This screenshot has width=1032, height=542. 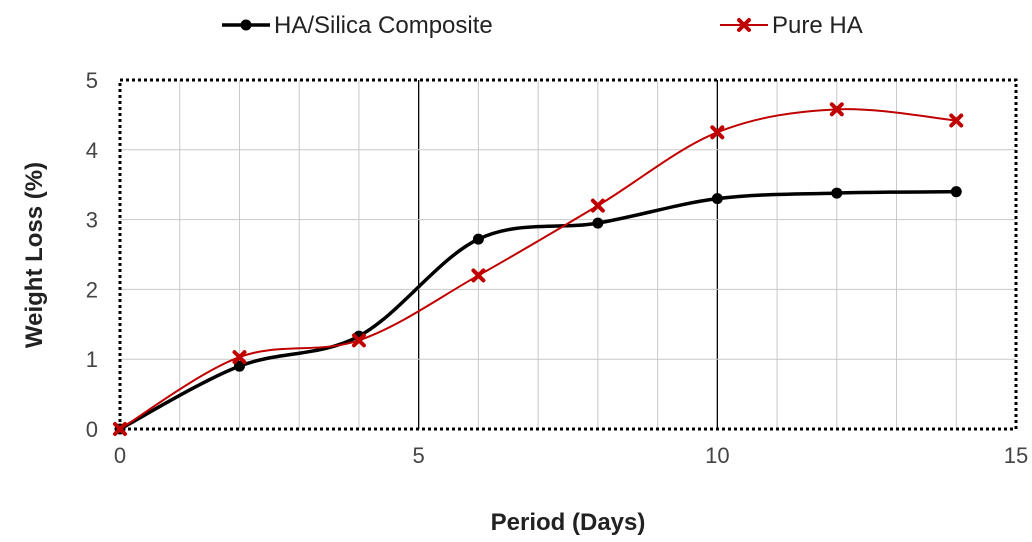 I want to click on y-tick-label: 5, so click(x=92, y=80).